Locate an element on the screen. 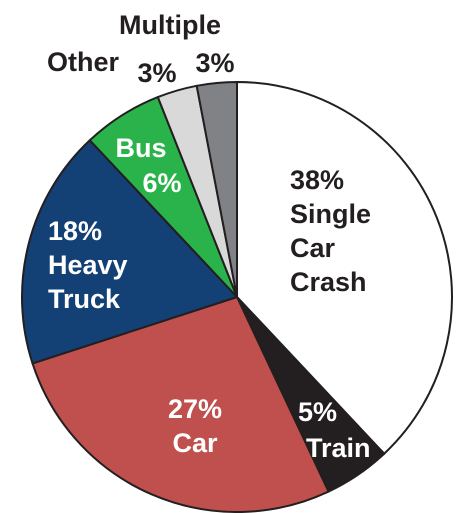  value-label: 5% is located at coordinates (318, 412).